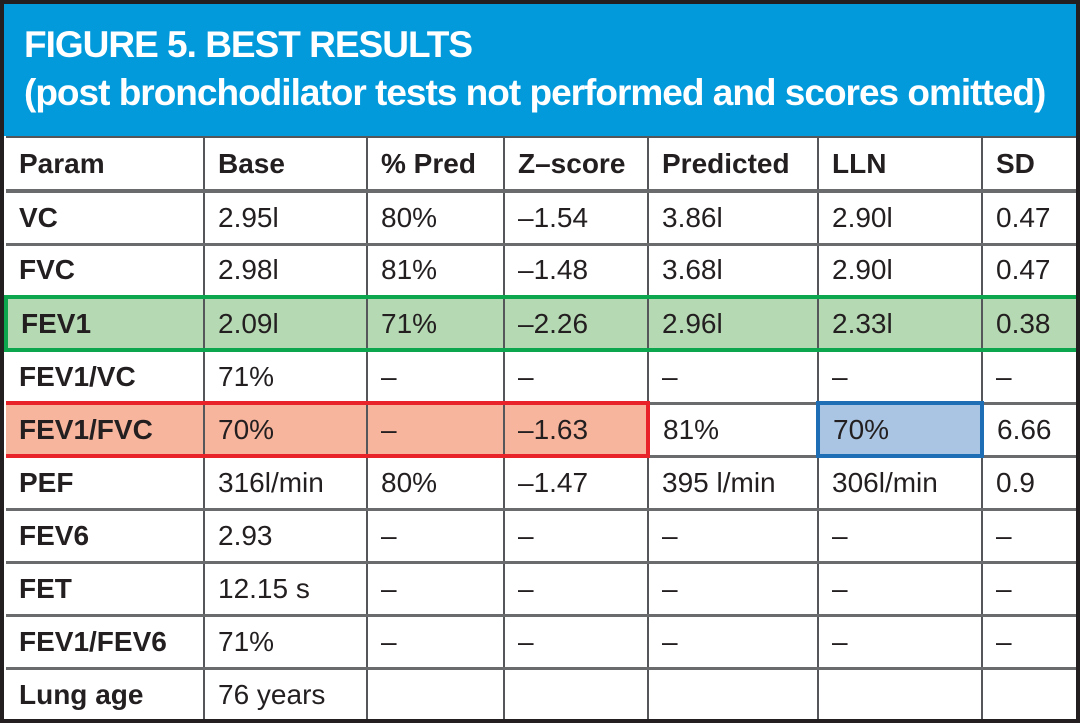 This screenshot has height=723, width=1080. Describe the element at coordinates (1028, 641) in the screenshot. I see `value-cell-fev1-fev6-sd: –` at that location.